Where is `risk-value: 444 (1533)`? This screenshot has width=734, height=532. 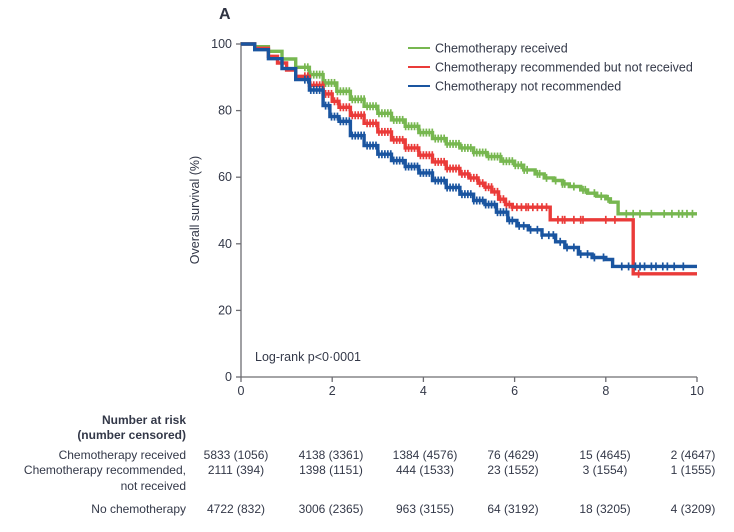 risk-value: 444 (1533) is located at coordinates (425, 470).